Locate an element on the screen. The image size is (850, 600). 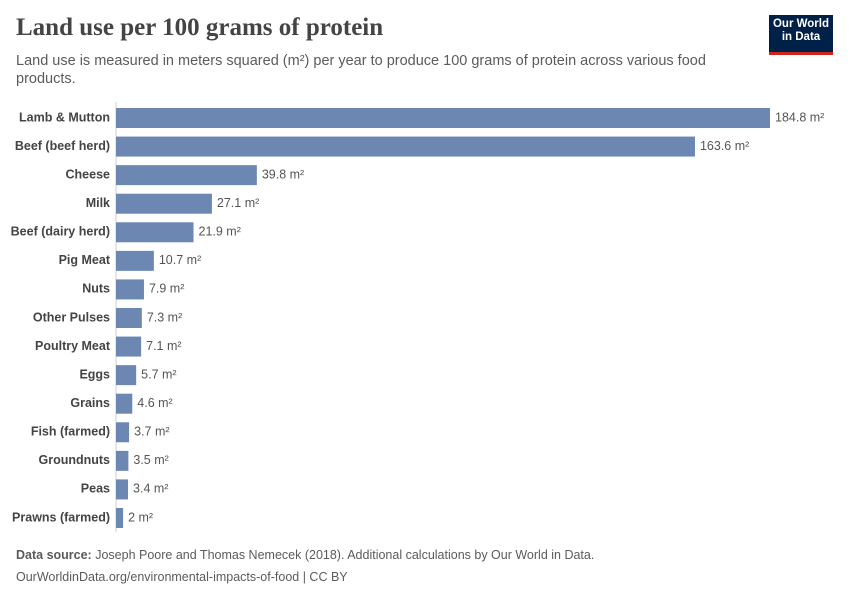
value-label: 7.9 m² is located at coordinates (166, 289).